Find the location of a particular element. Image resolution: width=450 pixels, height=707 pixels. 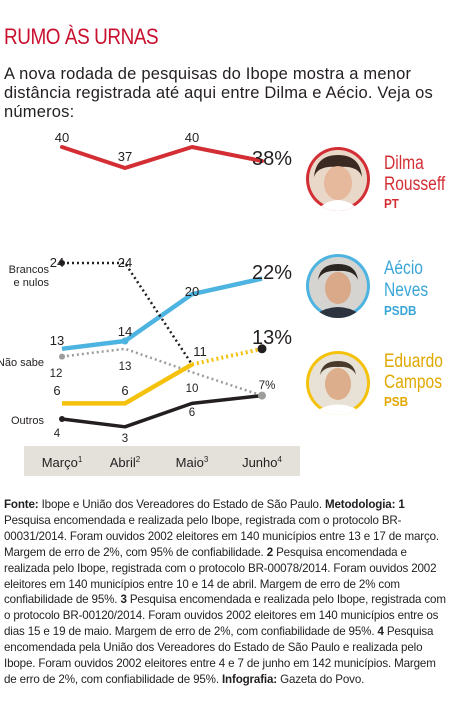

eduardo-party: PSB is located at coordinates (396, 401).